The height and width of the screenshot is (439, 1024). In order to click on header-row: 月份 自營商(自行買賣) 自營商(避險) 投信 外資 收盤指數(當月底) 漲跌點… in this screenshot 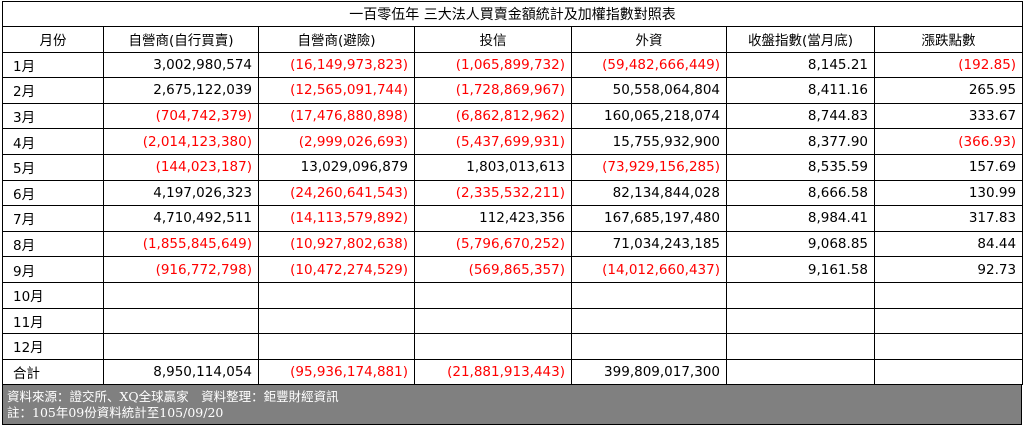, I will do `click(513, 39)`.